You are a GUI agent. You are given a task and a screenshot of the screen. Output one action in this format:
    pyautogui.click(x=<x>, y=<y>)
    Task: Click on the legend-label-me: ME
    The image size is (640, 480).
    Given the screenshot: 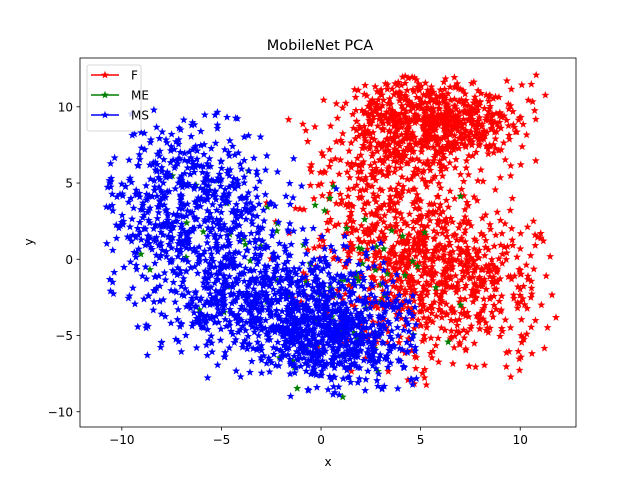 What is the action you would take?
    pyautogui.click(x=140, y=96)
    